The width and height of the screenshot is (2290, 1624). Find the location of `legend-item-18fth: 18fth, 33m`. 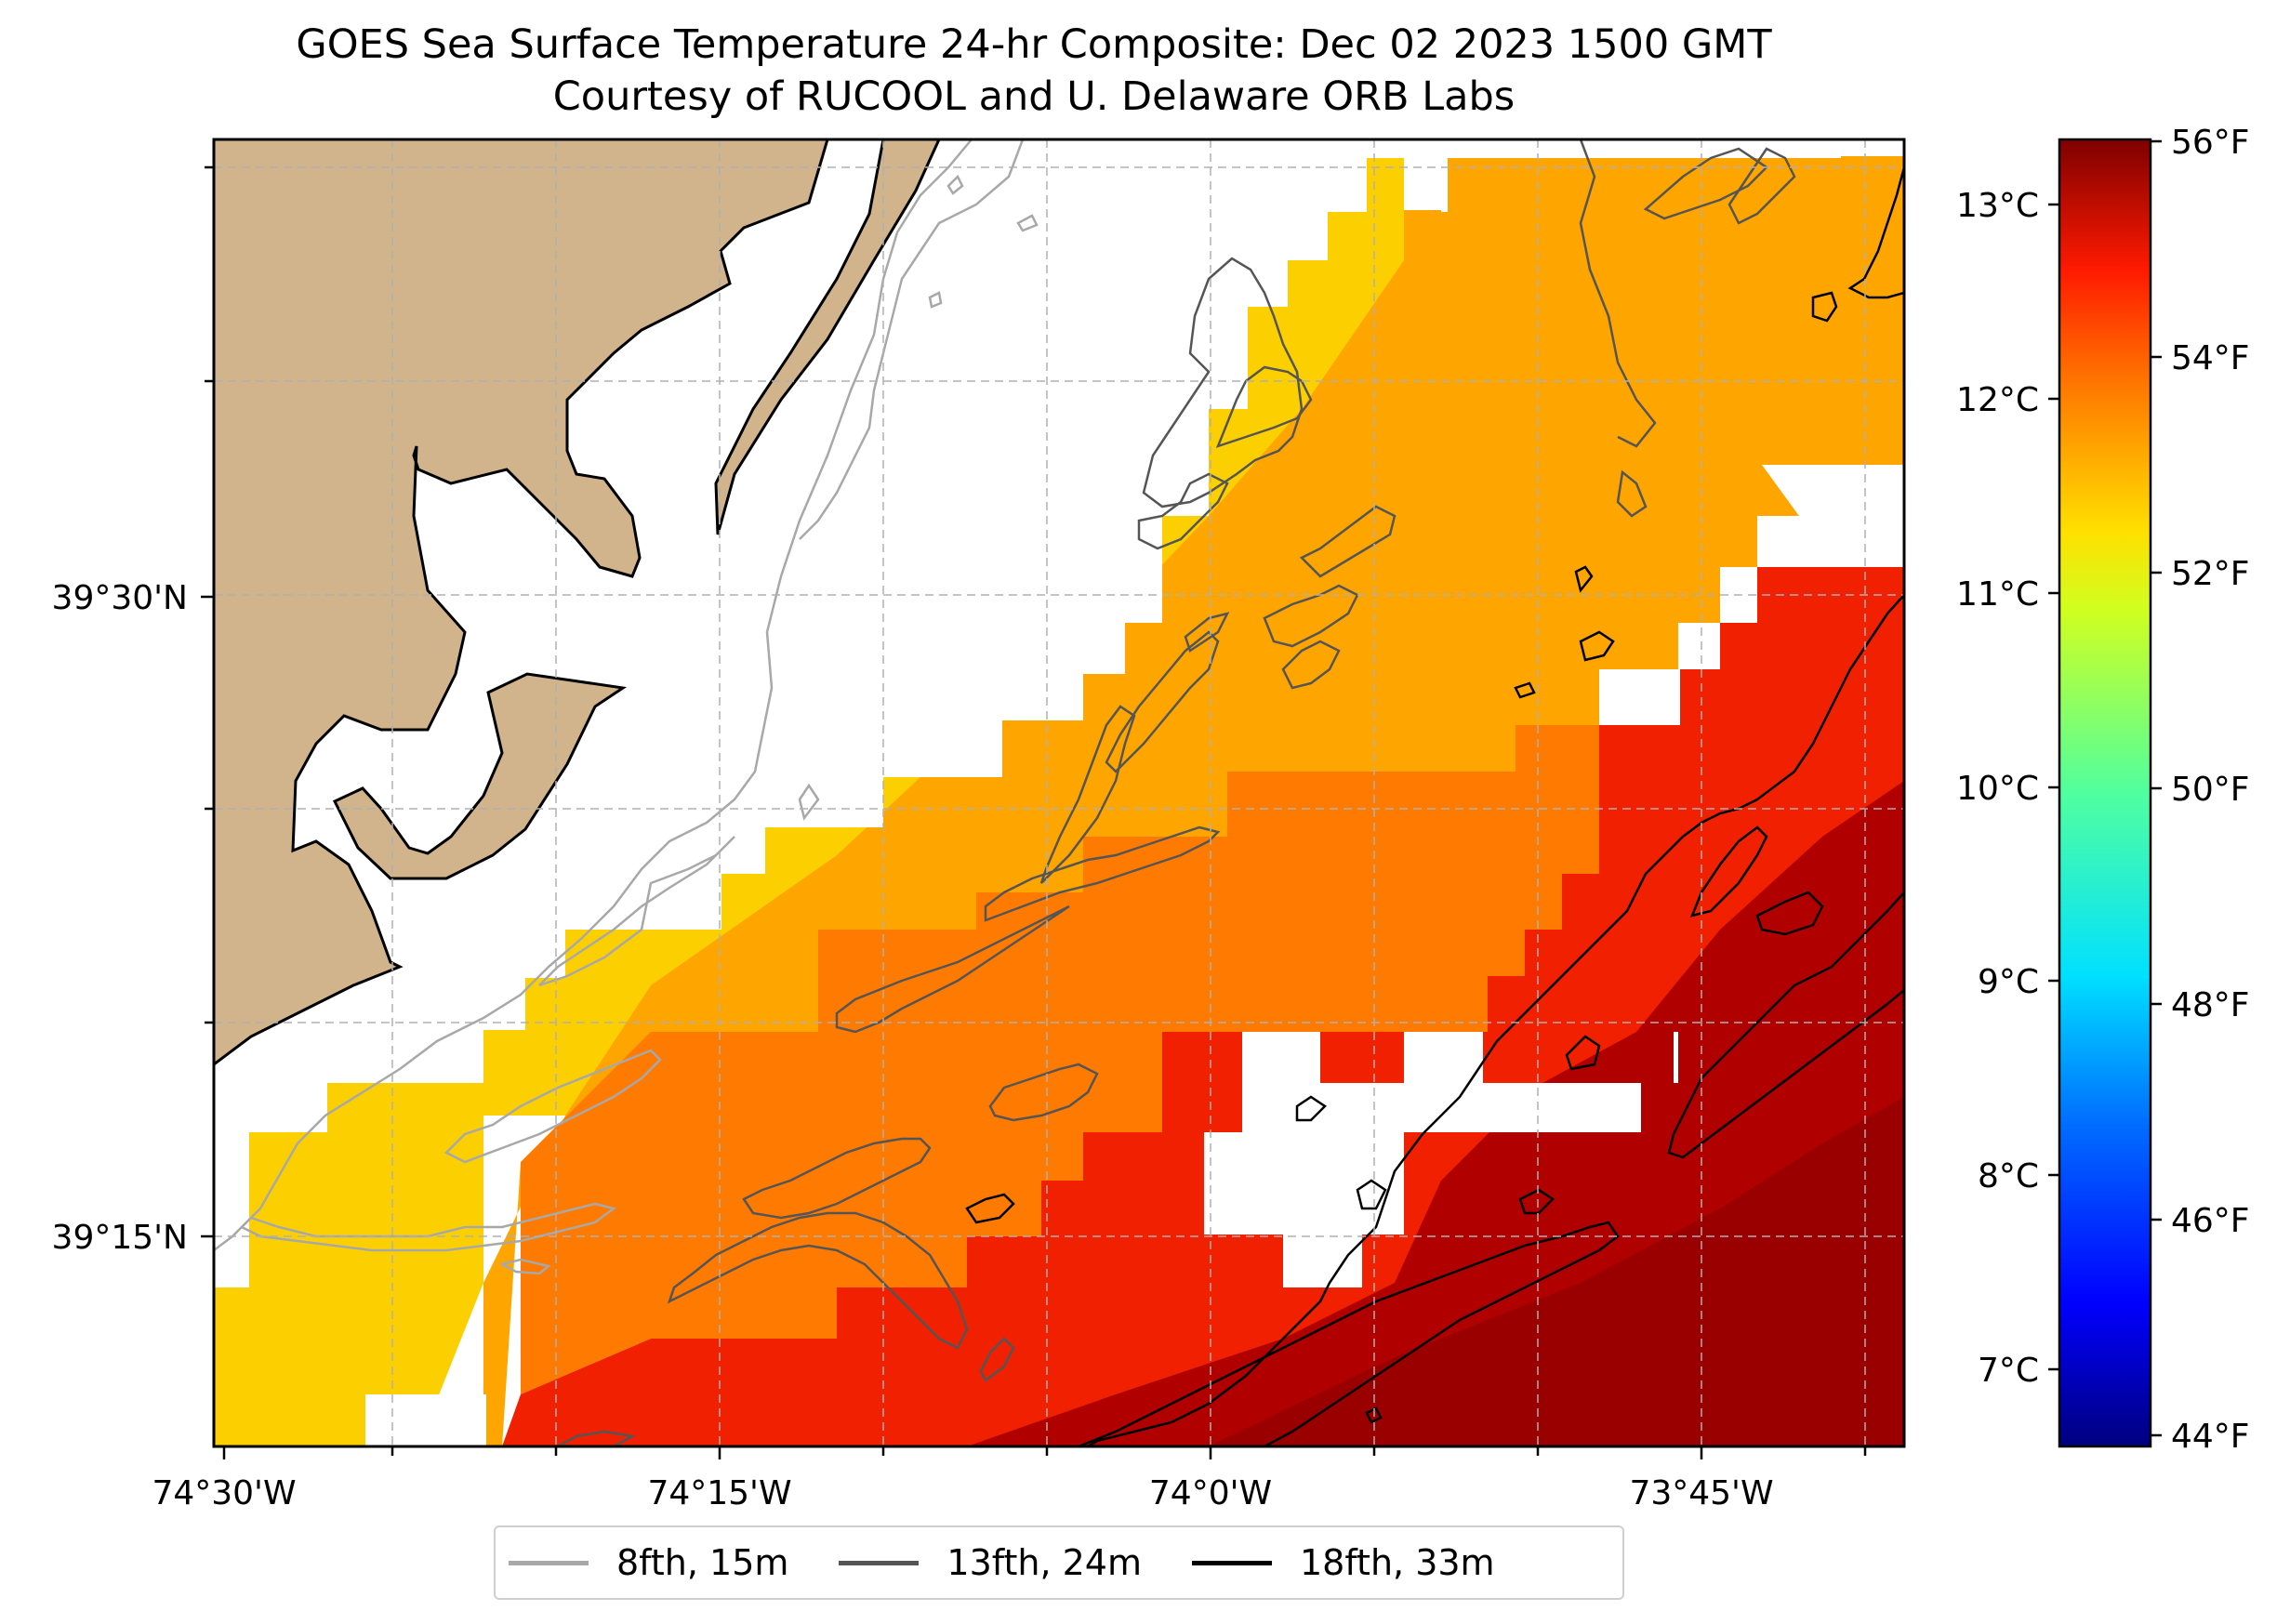

legend-item-18fth: 18fth, 33m is located at coordinates (1343, 1562).